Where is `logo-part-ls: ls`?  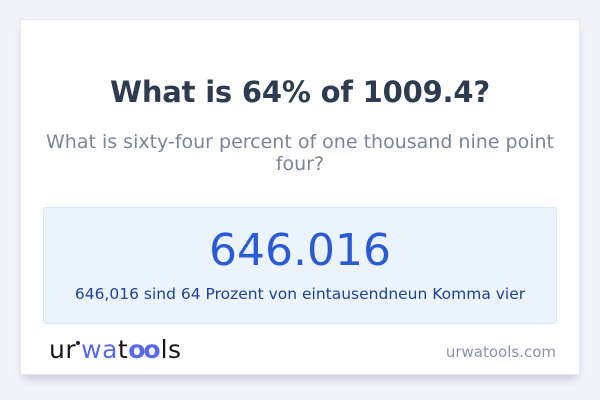
logo-part-ls: ls is located at coordinates (171, 349).